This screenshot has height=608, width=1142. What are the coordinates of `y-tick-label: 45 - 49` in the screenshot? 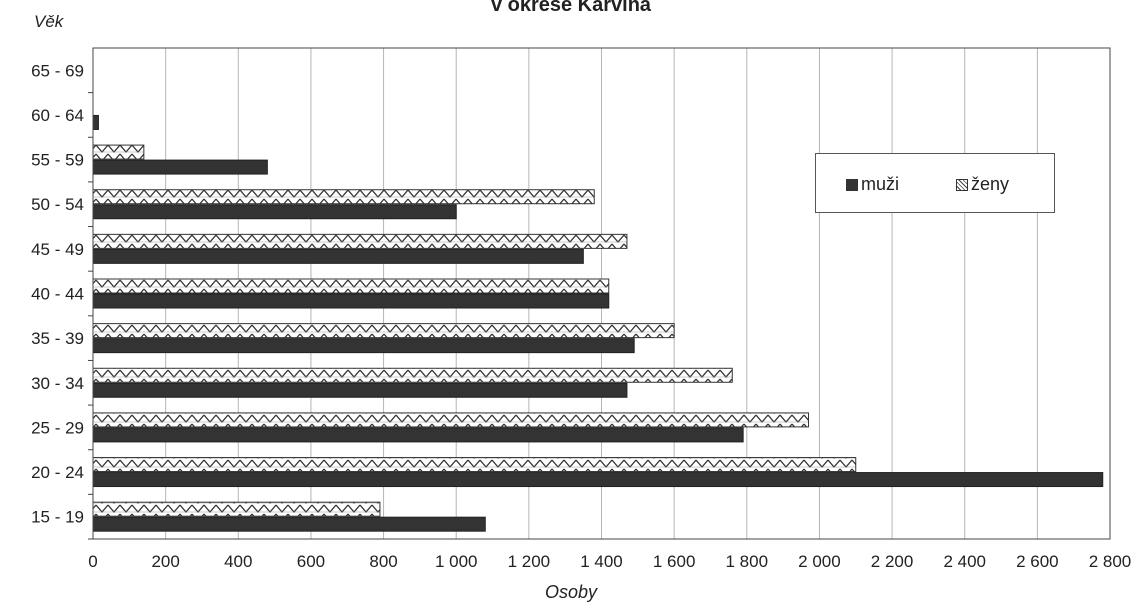 It's located at (57, 249).